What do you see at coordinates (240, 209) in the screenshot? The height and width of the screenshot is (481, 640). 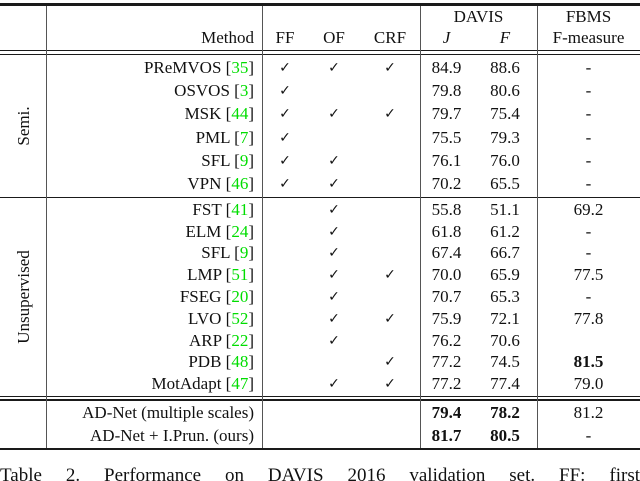 I see `citation-number: 41` at bounding box center [240, 209].